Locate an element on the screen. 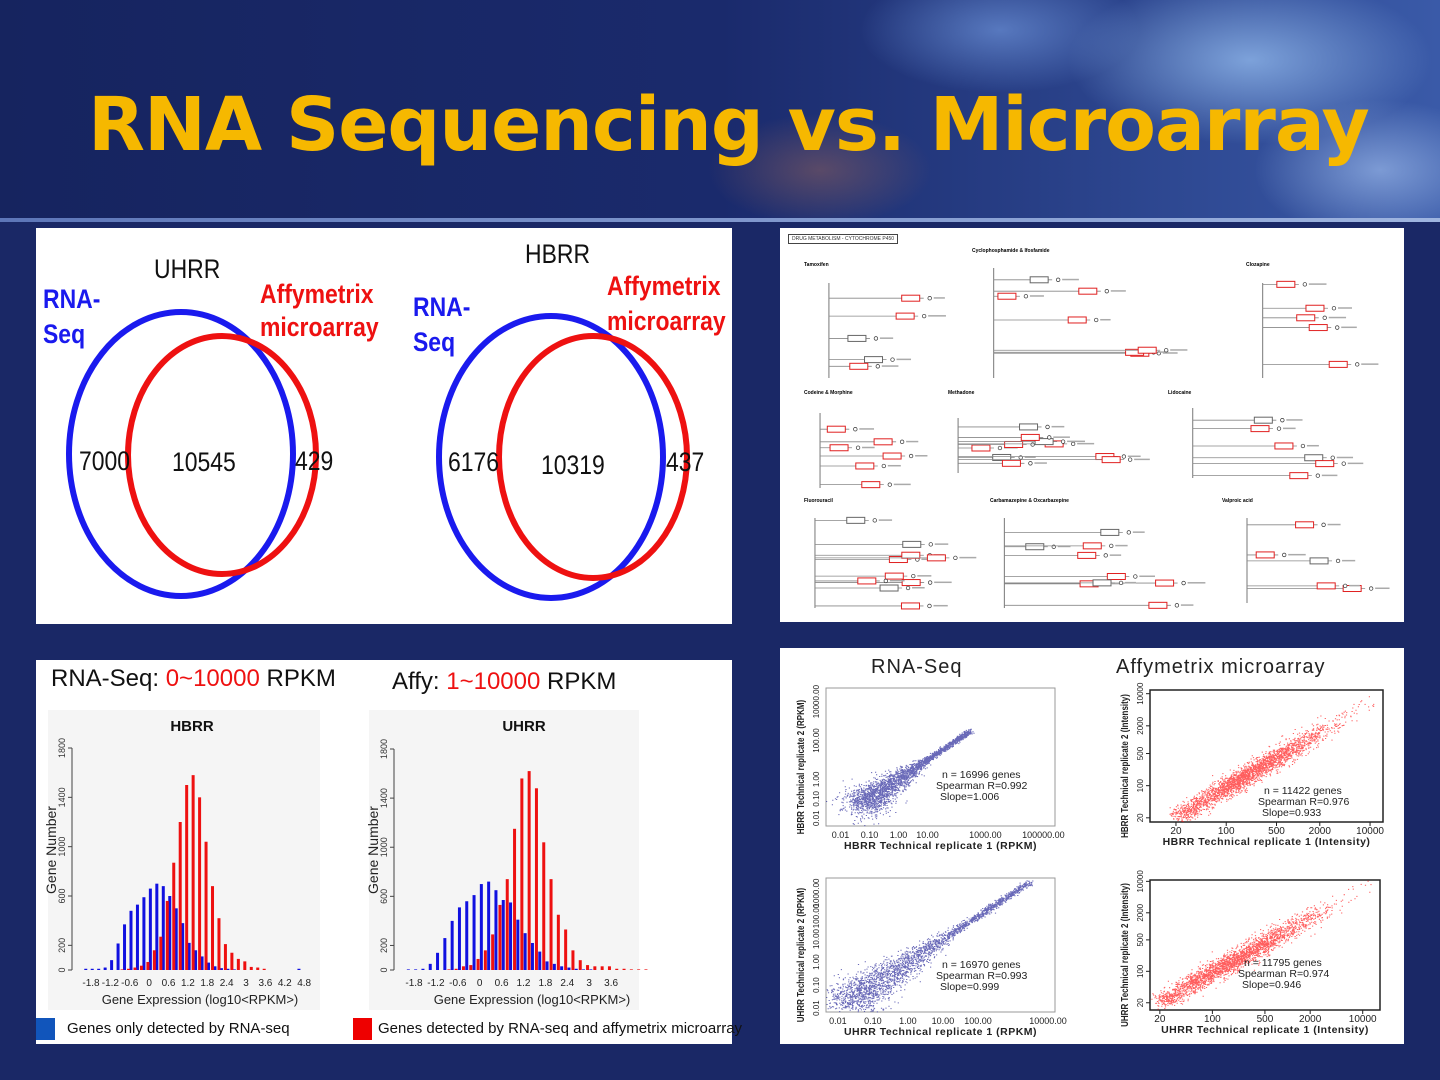 Image resolution: width=1440 pixels, height=1080 pixels. y-tick-label: 1800 is located at coordinates (62, 748).